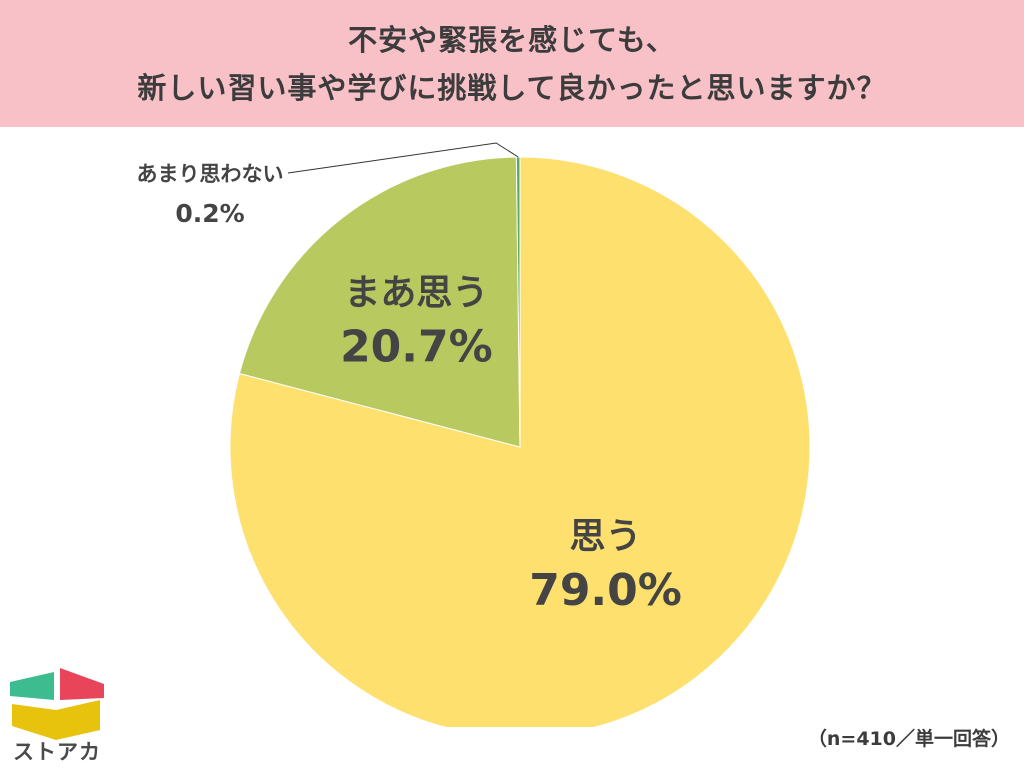  What do you see at coordinates (32, 686) in the screenshot?
I see `logo-green-shape` at bounding box center [32, 686].